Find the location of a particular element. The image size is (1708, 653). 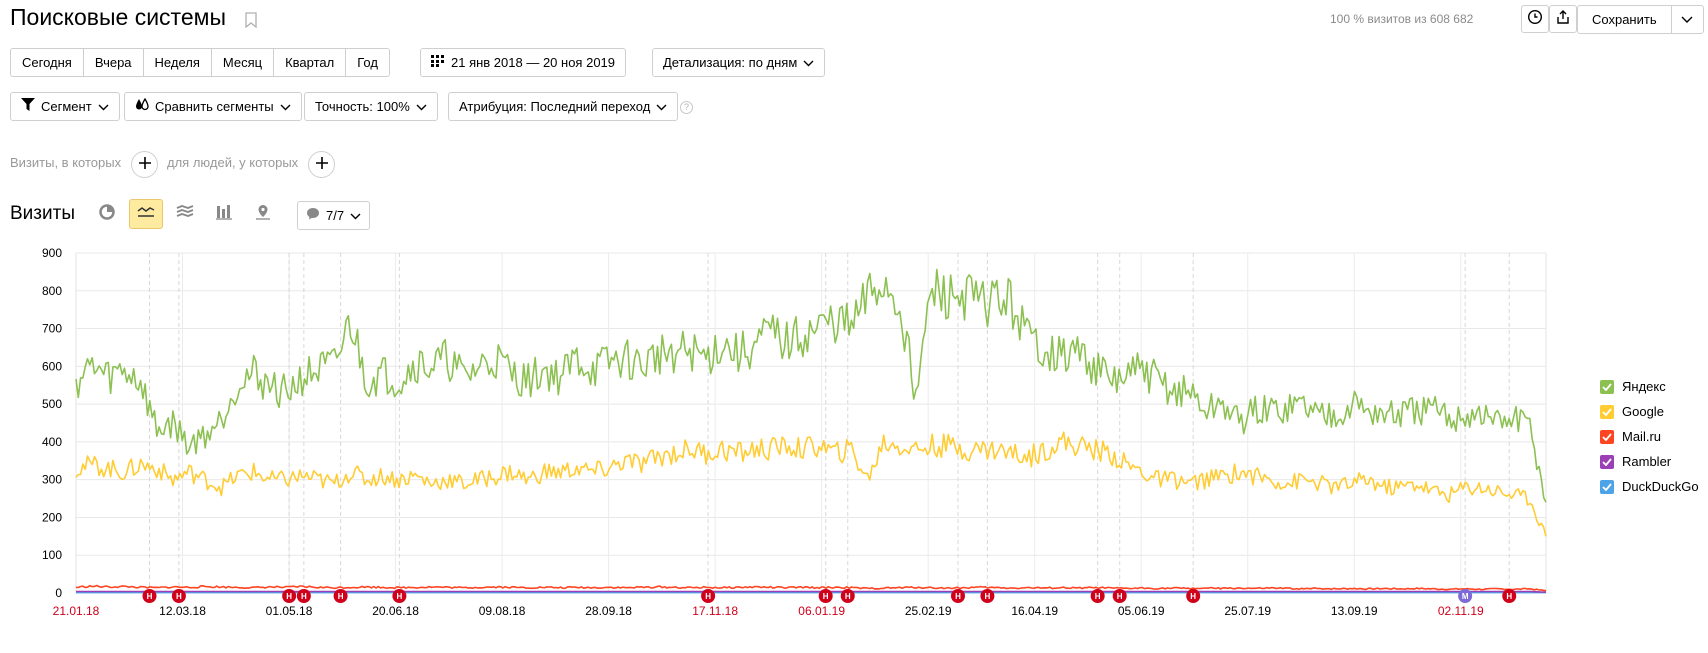

series-line-rambler is located at coordinates (811, 591).